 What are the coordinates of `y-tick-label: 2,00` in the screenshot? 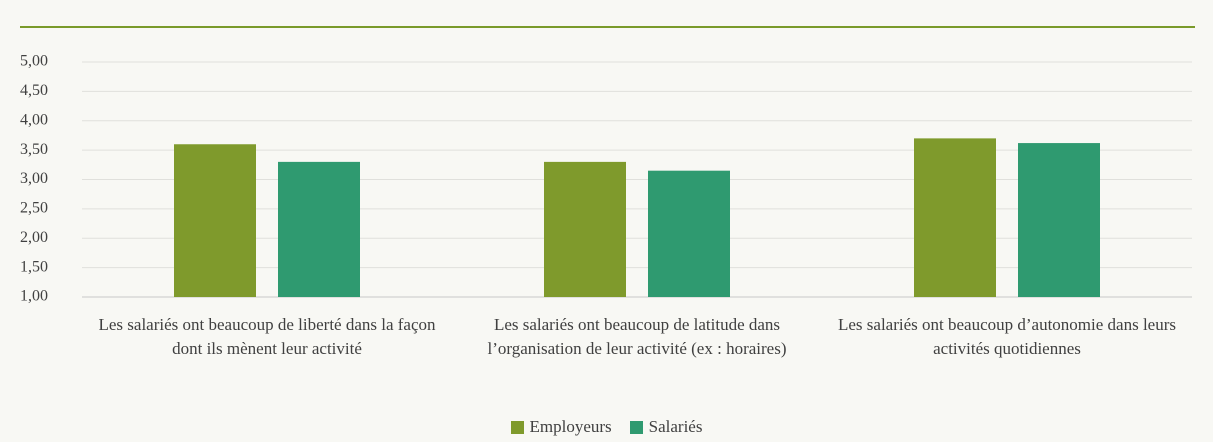 It's located at (34, 237).